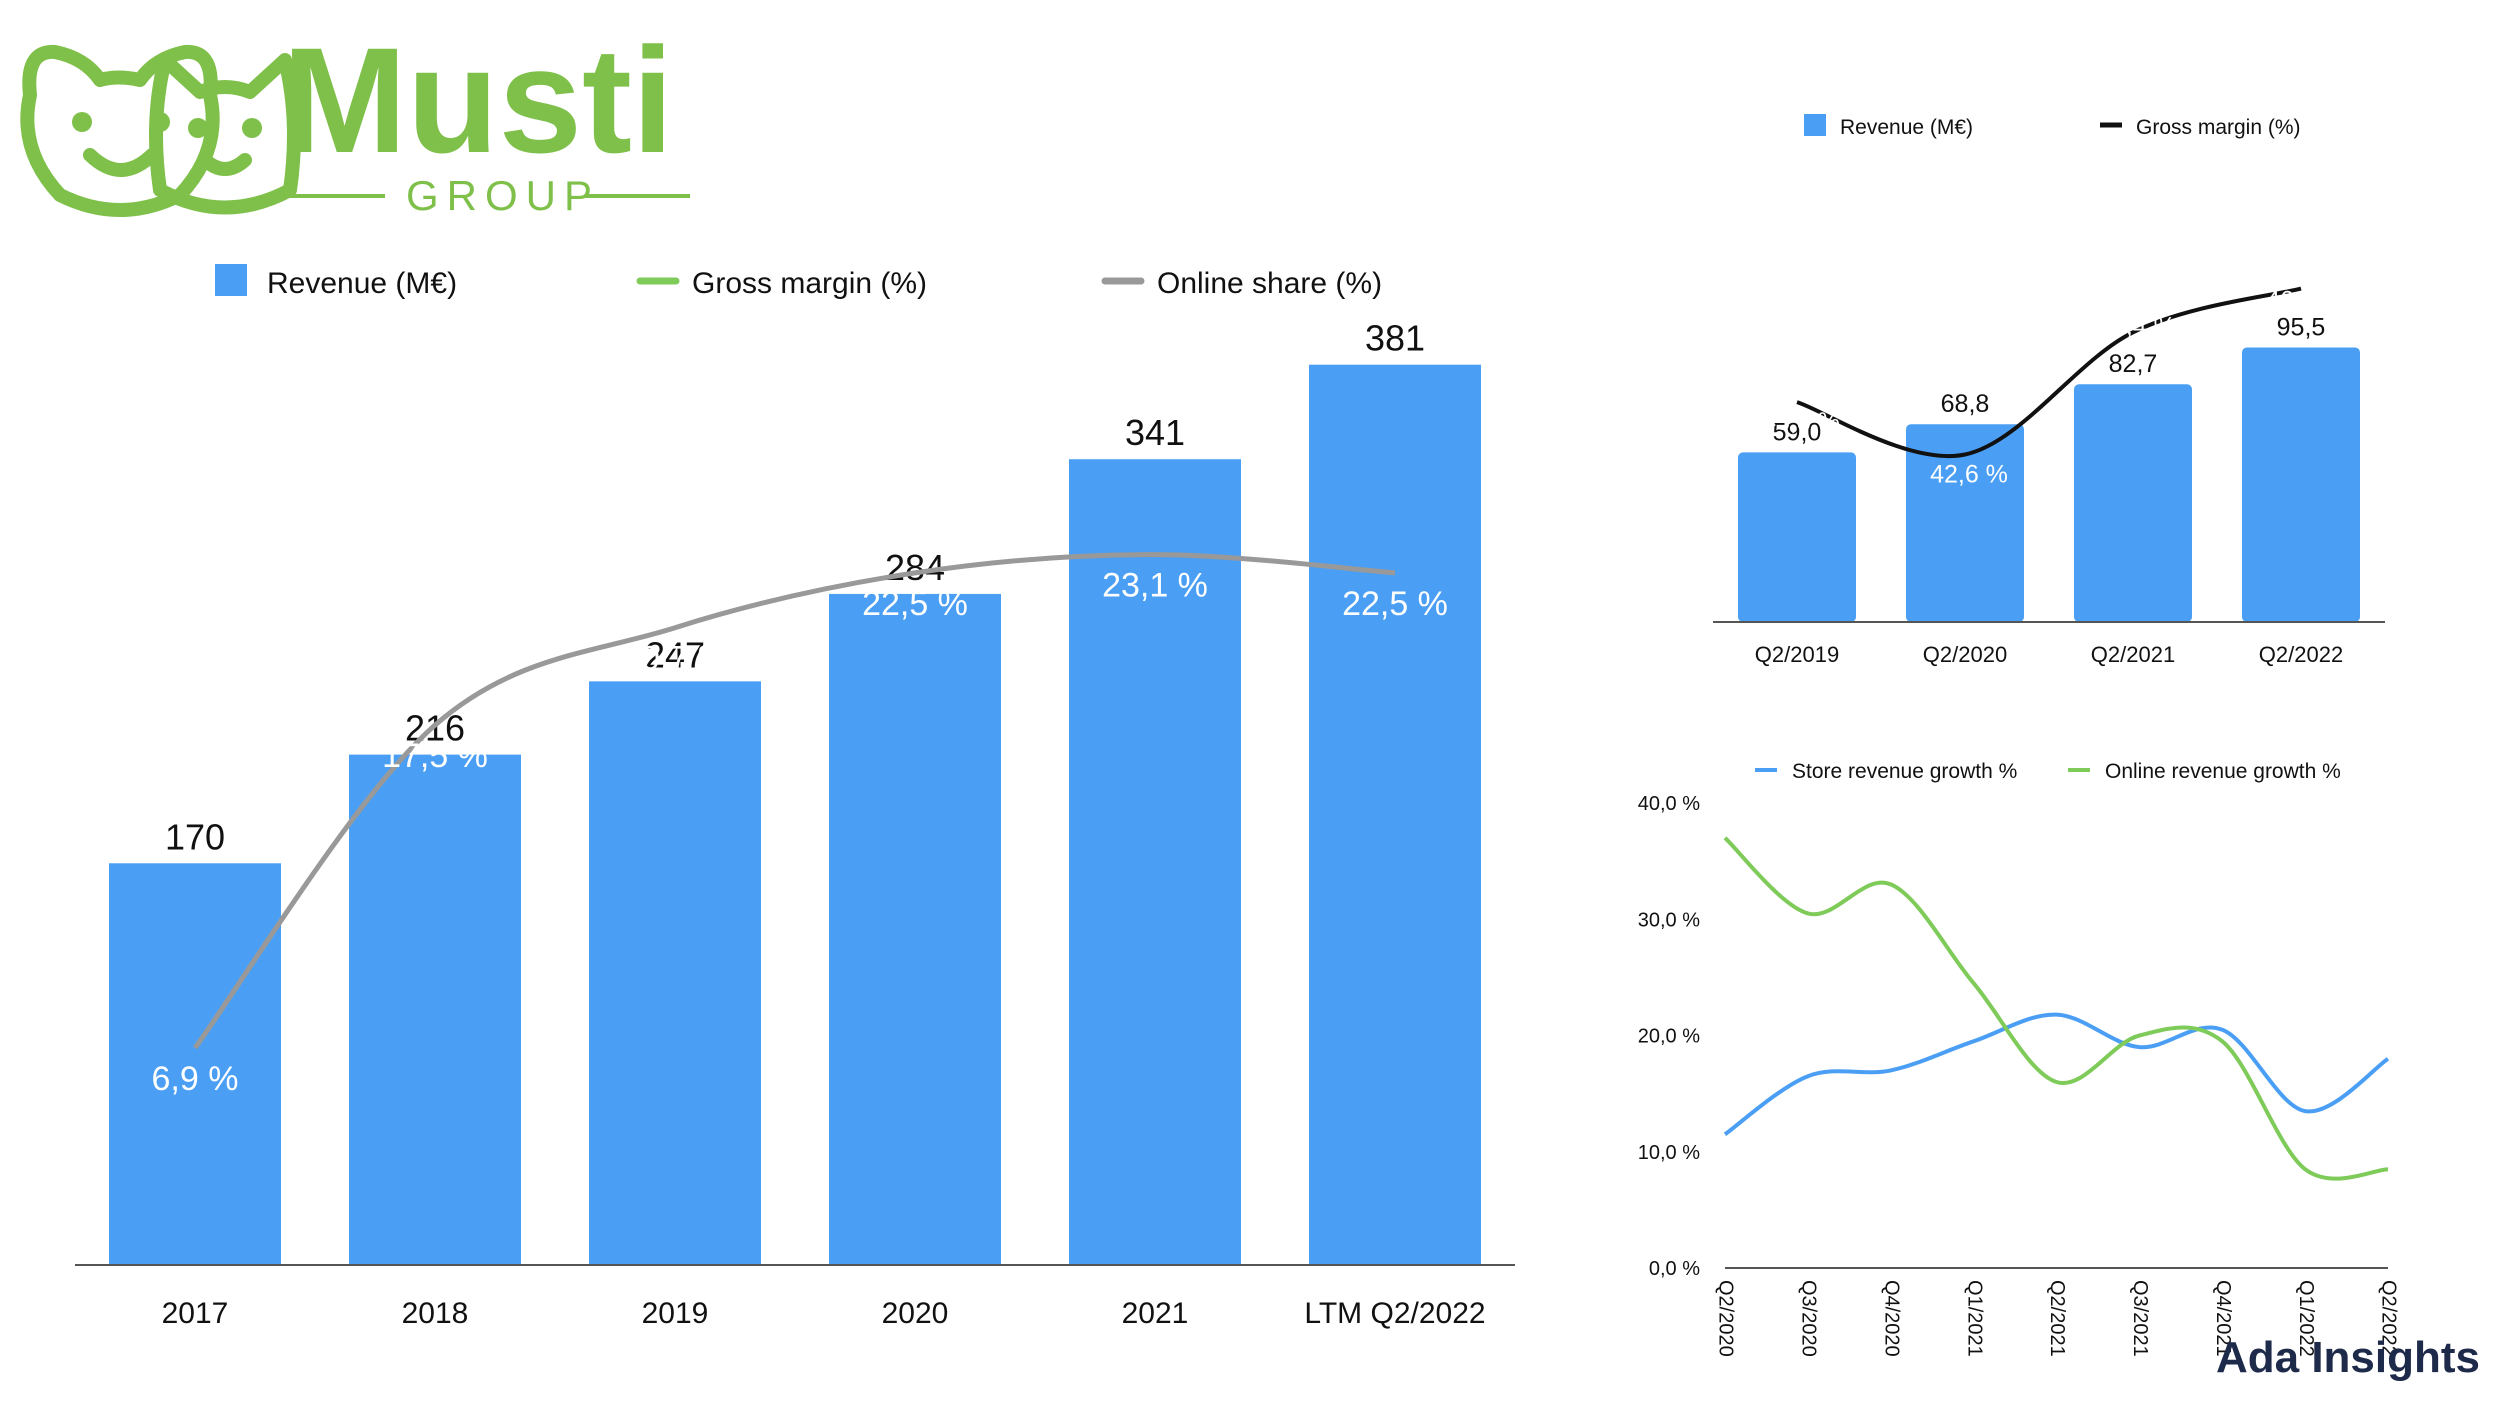 This screenshot has height=1415, width=2500. Describe the element at coordinates (1269, 283) in the screenshot. I see `legend-label-online-share: Online share (%)` at that location.